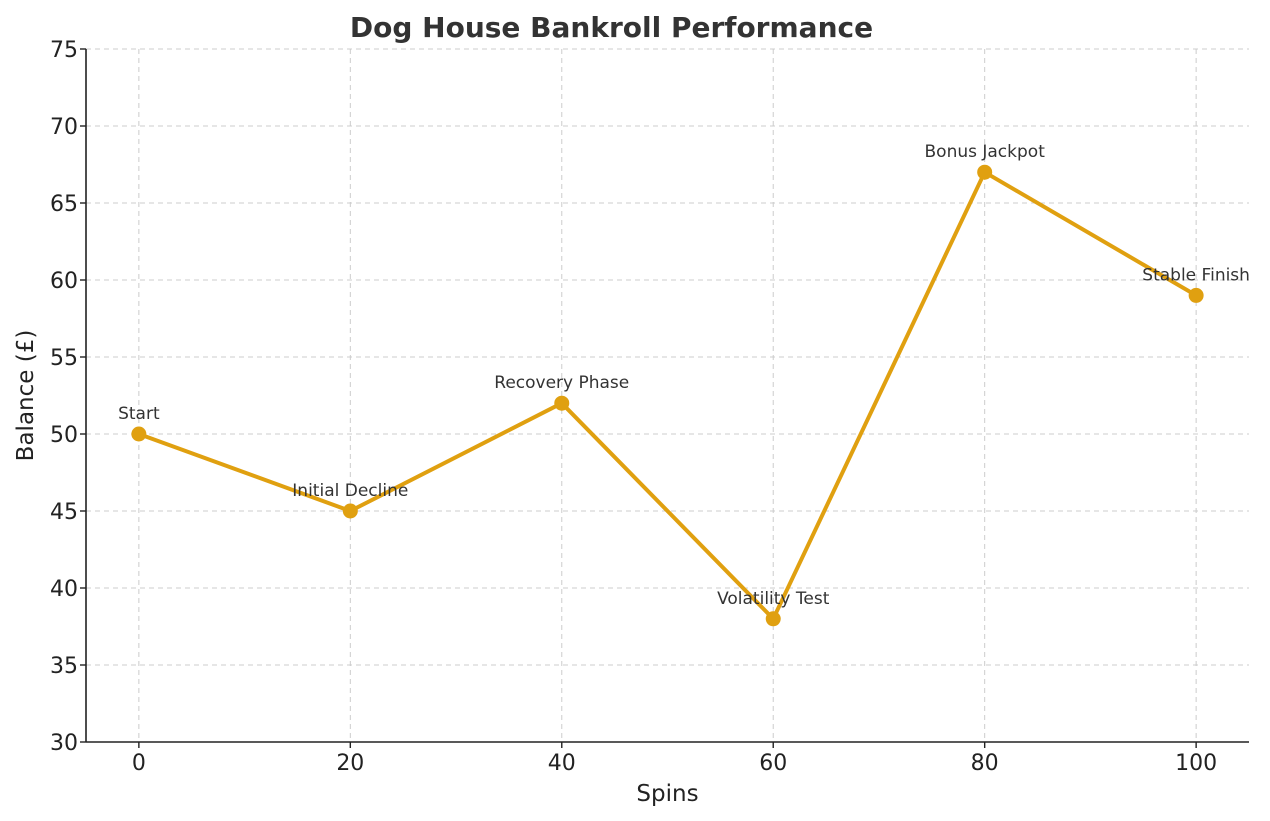 This screenshot has width=1270, height=821. I want to click on y-axis-title: Balance (£), so click(26, 396).